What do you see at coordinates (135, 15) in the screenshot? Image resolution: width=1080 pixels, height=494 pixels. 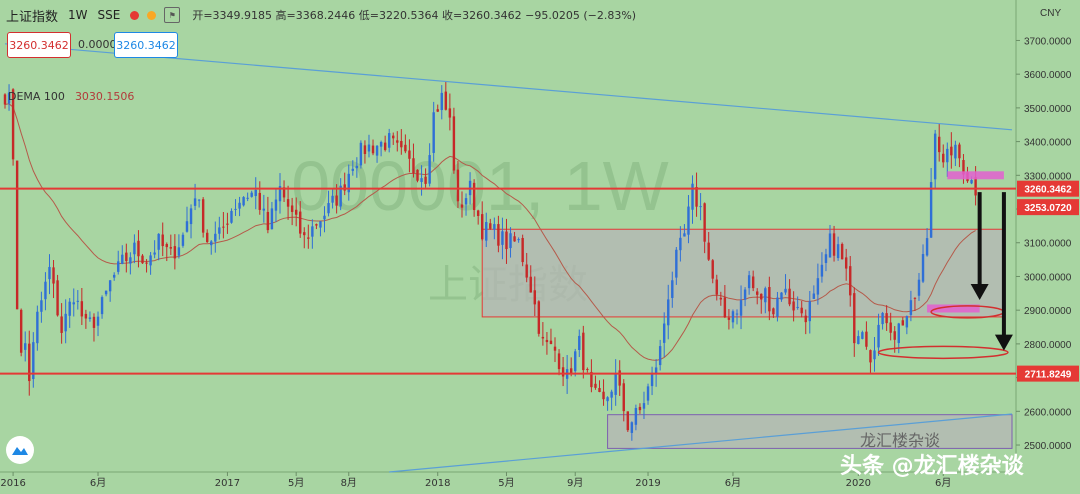 I see `status-dot-red` at bounding box center [135, 15].